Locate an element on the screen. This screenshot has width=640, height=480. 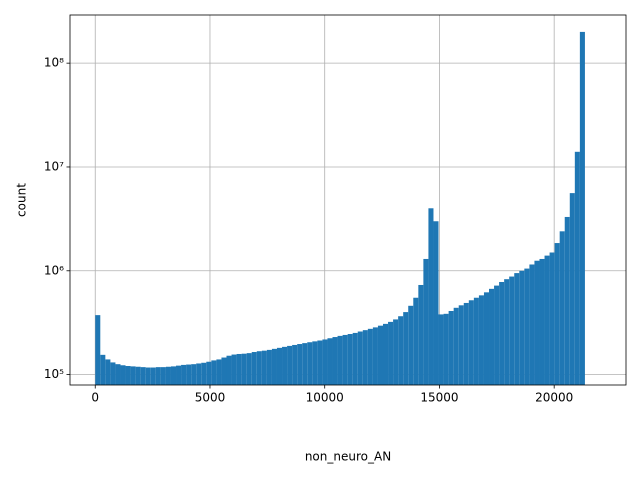
y-tick-label: 10⁶ is located at coordinates (54, 270).